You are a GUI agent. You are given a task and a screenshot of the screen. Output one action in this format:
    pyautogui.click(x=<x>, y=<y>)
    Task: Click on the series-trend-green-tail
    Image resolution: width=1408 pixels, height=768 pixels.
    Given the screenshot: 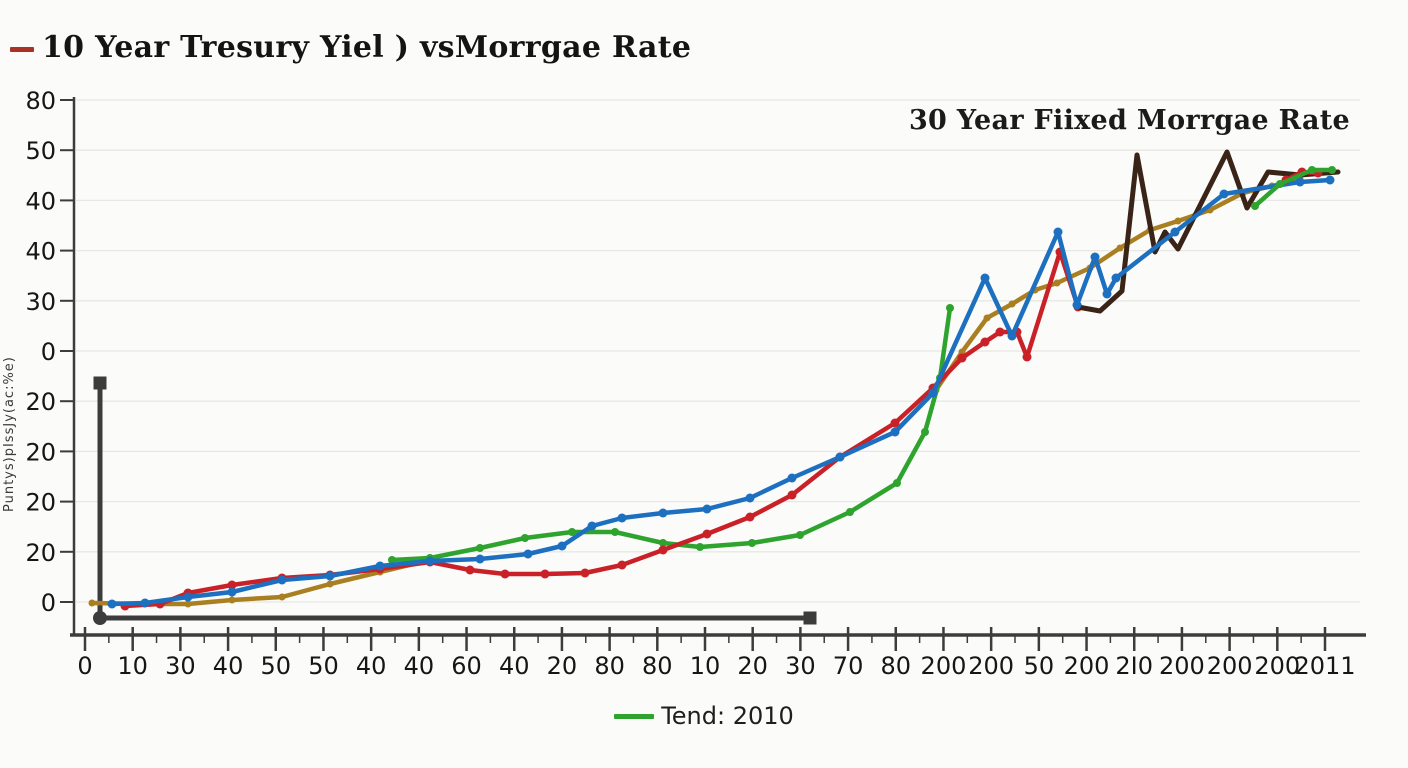 What is the action you would take?
    pyautogui.click(x=1293, y=188)
    